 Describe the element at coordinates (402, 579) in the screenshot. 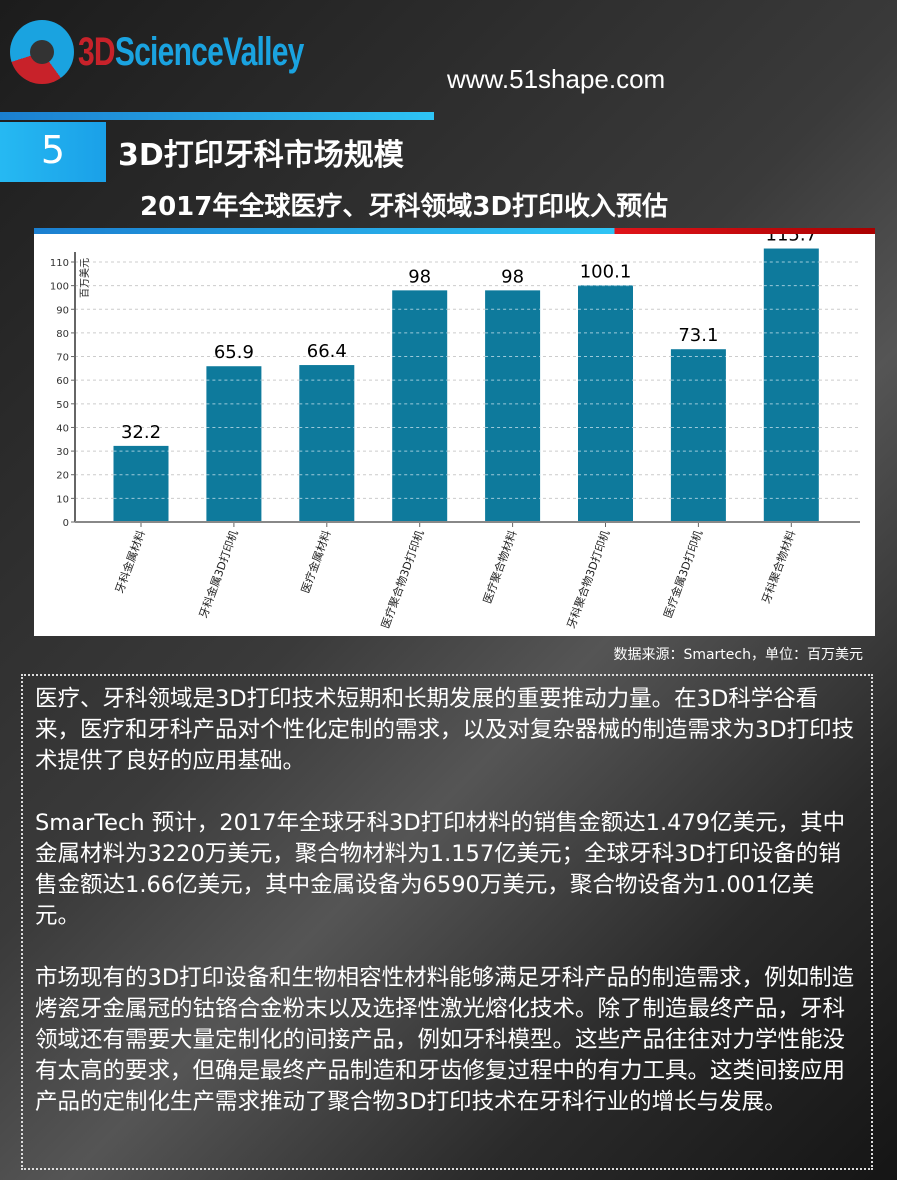

I see `x-tick-label: 医疗聚合物3D打印机` at that location.